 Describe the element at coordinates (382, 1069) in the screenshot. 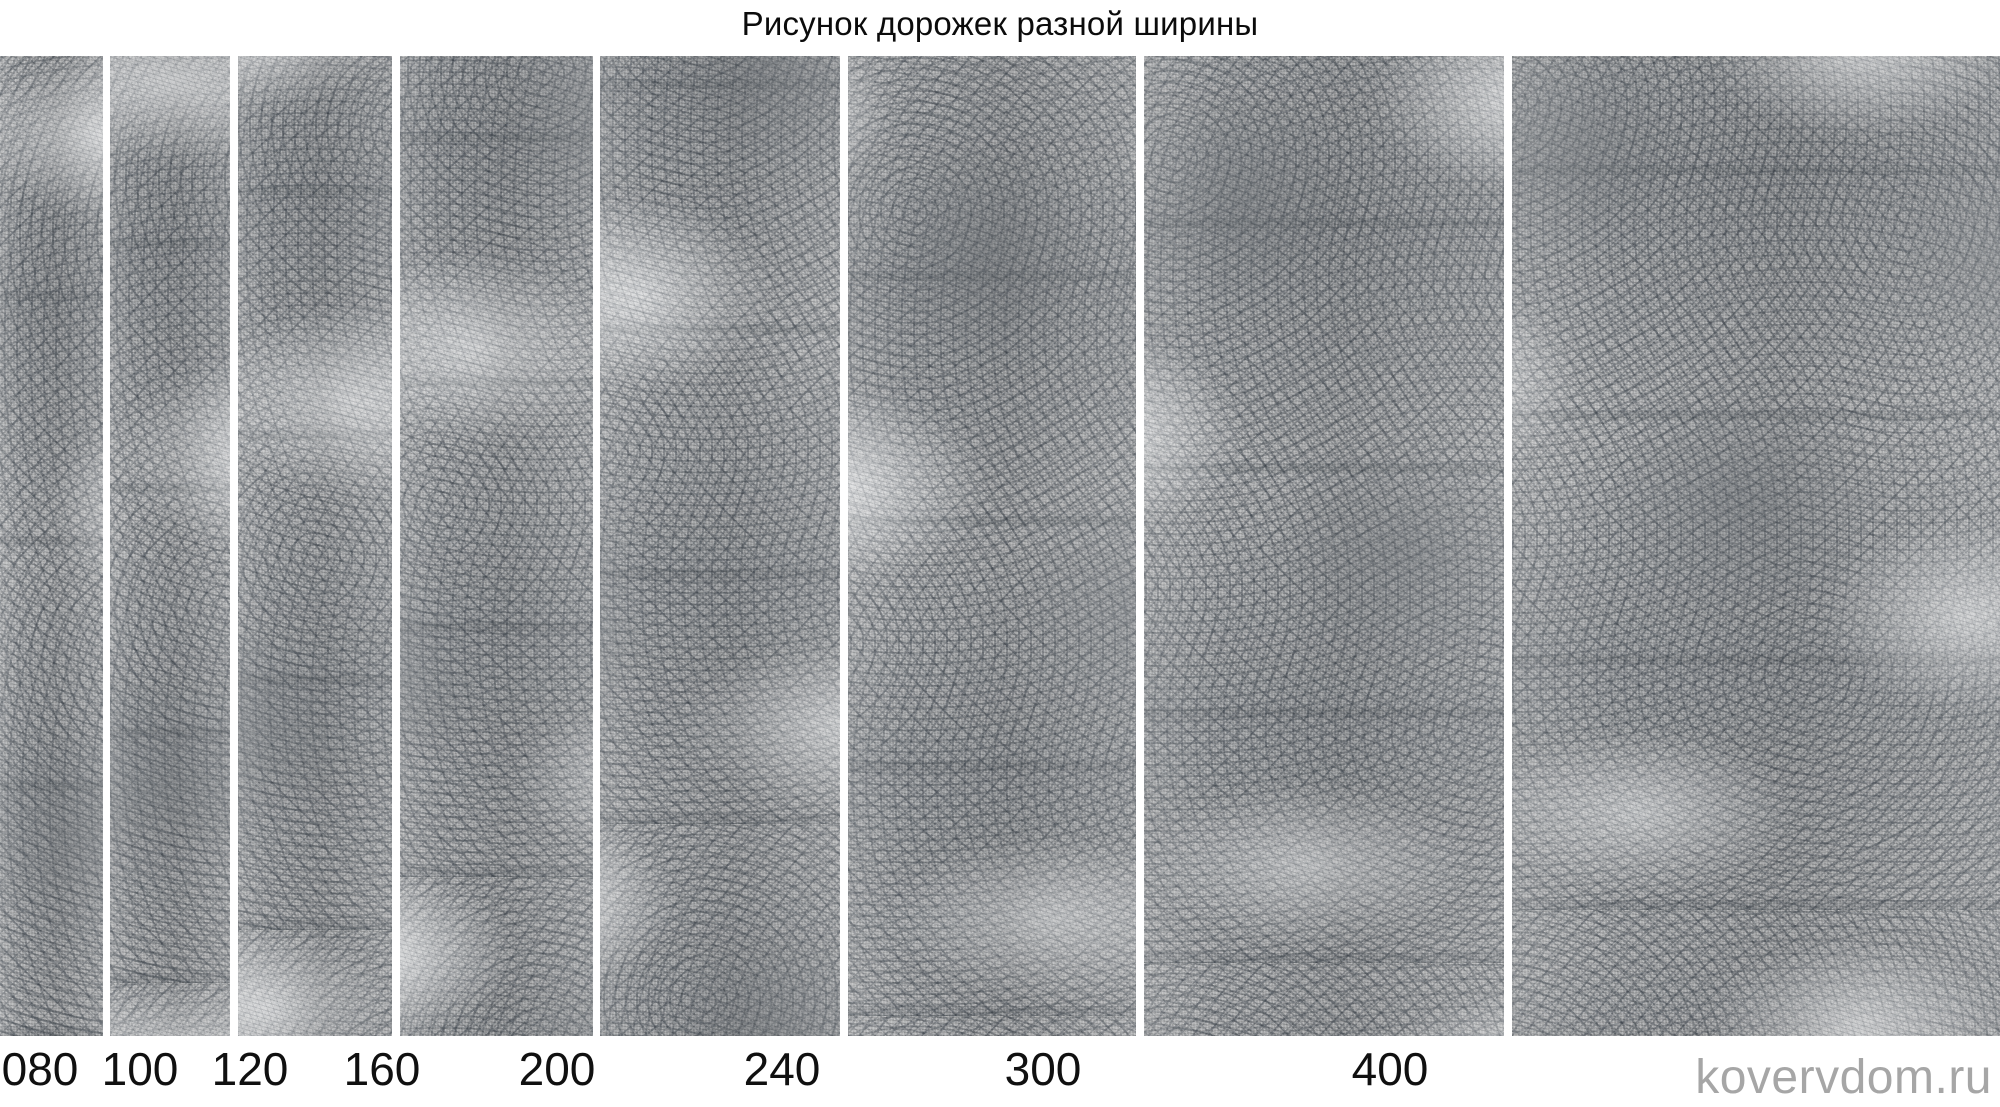

I see `runner-width-label-160: 160` at that location.